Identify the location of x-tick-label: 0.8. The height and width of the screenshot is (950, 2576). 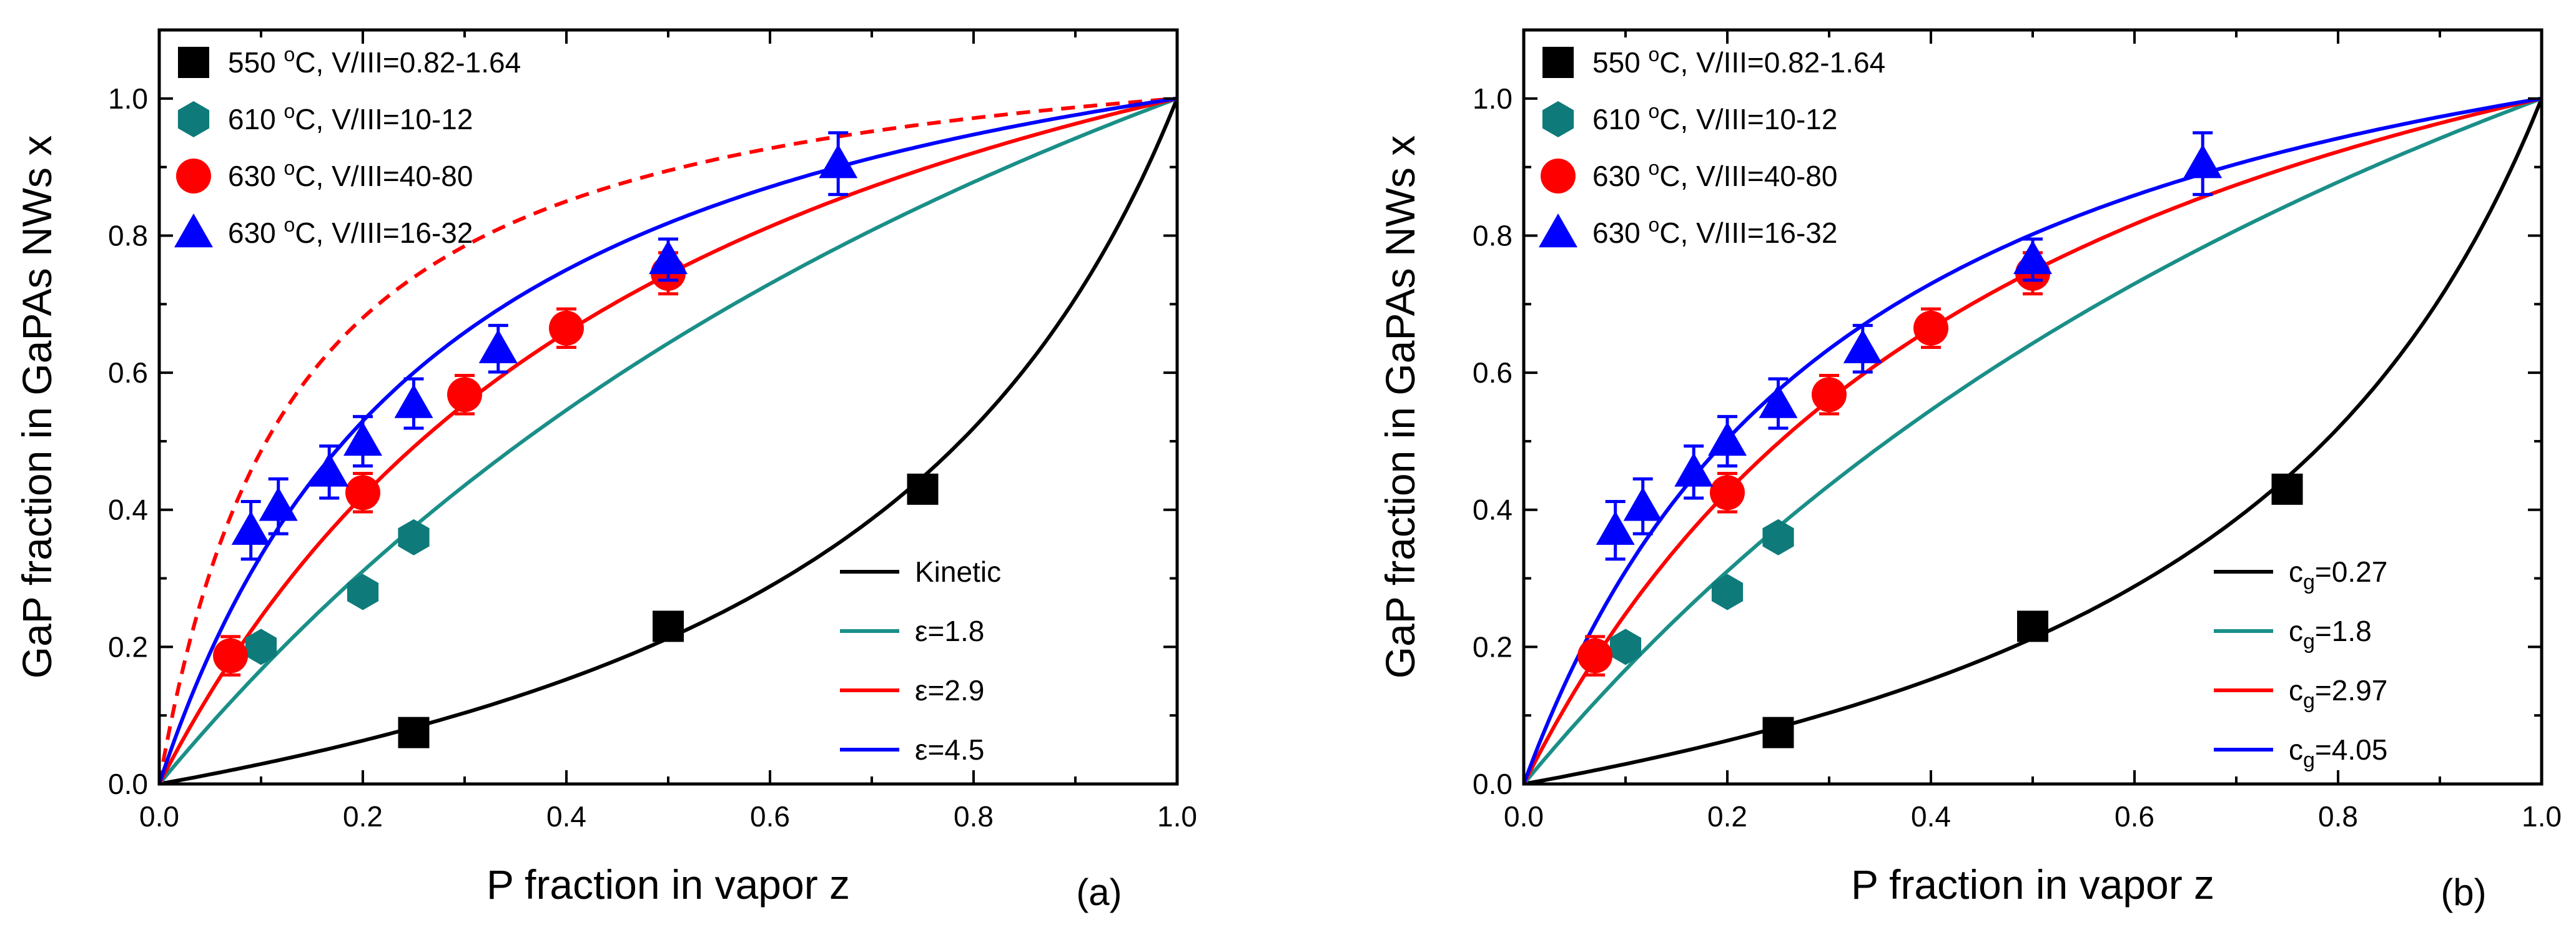
(2338, 816).